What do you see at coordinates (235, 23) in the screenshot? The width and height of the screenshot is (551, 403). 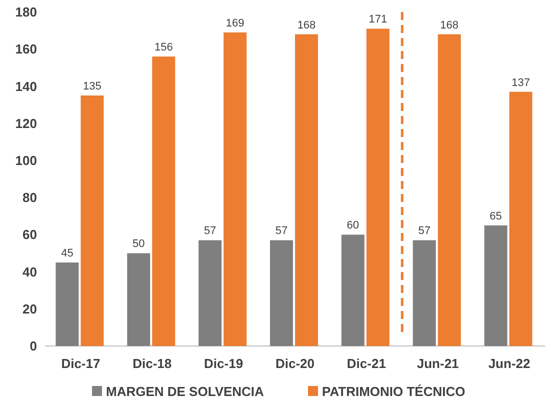 I see `data-label: 169` at bounding box center [235, 23].